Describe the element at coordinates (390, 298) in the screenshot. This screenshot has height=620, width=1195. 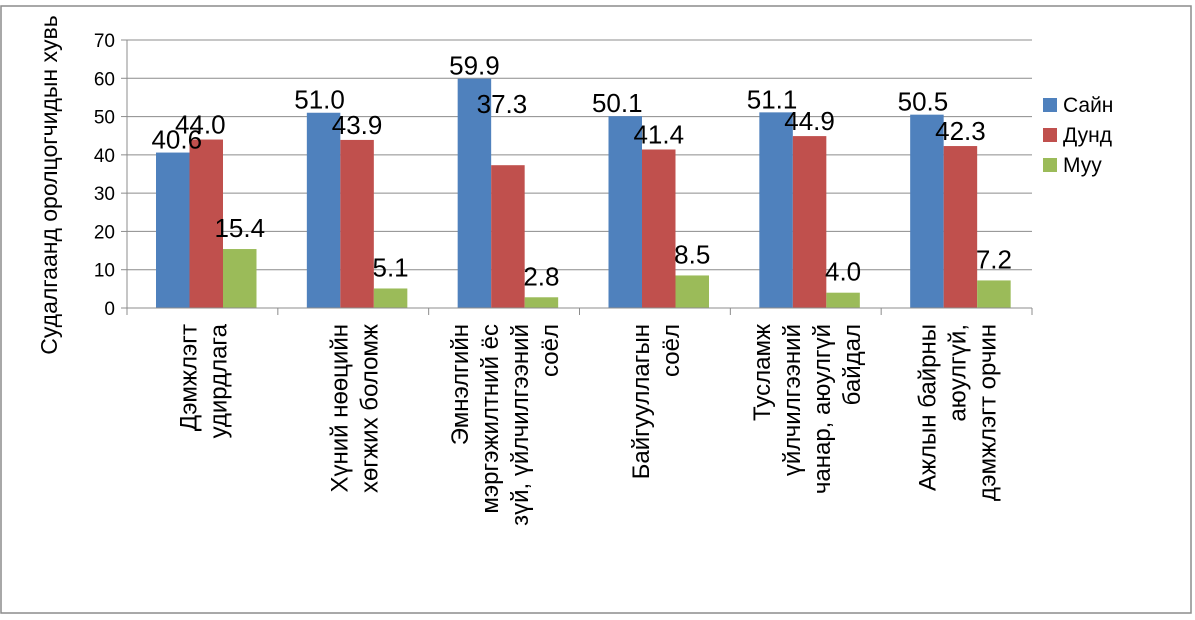
I see `bar-Муу-1` at that location.